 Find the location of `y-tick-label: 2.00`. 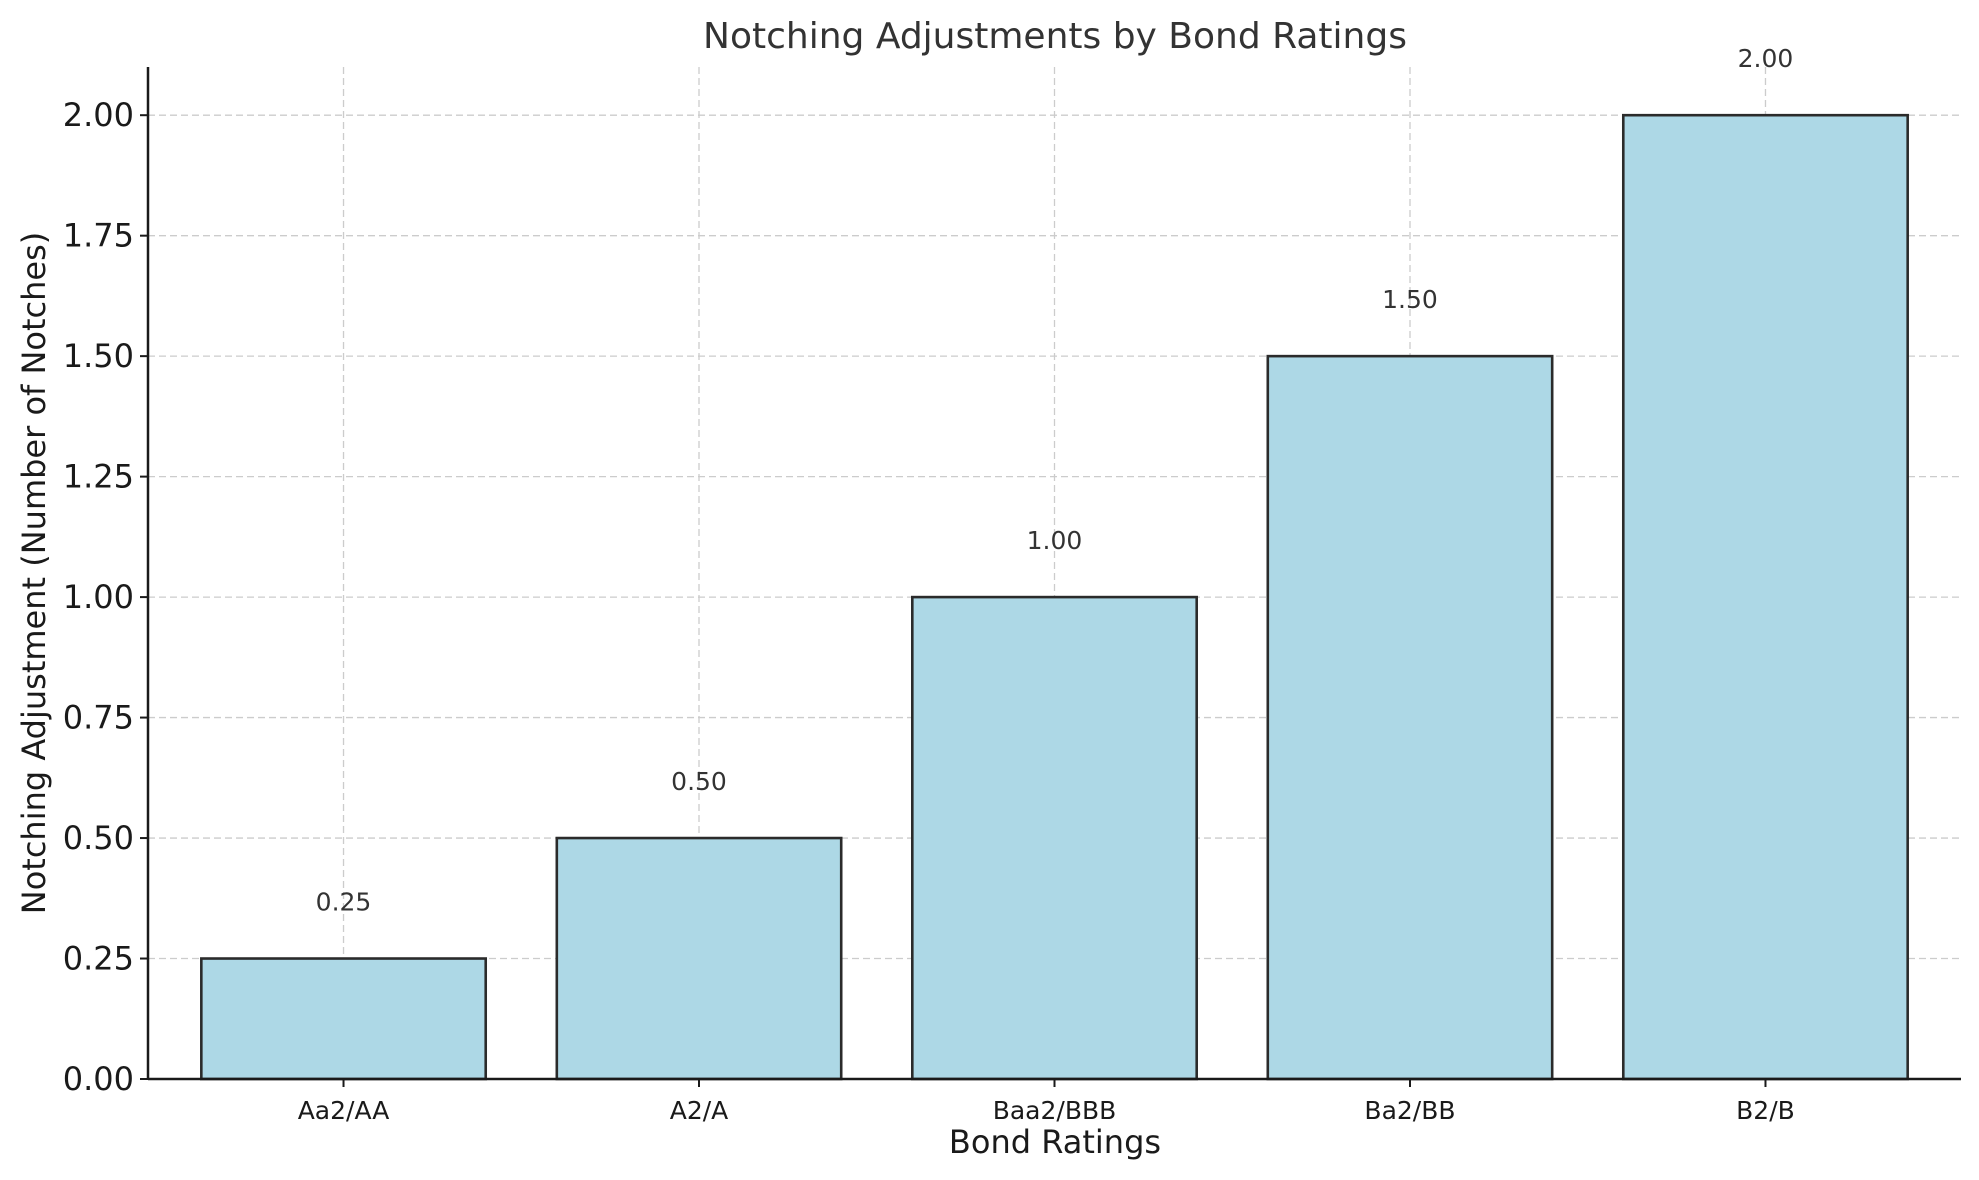

y-tick-label: 2.00 is located at coordinates (98, 115).